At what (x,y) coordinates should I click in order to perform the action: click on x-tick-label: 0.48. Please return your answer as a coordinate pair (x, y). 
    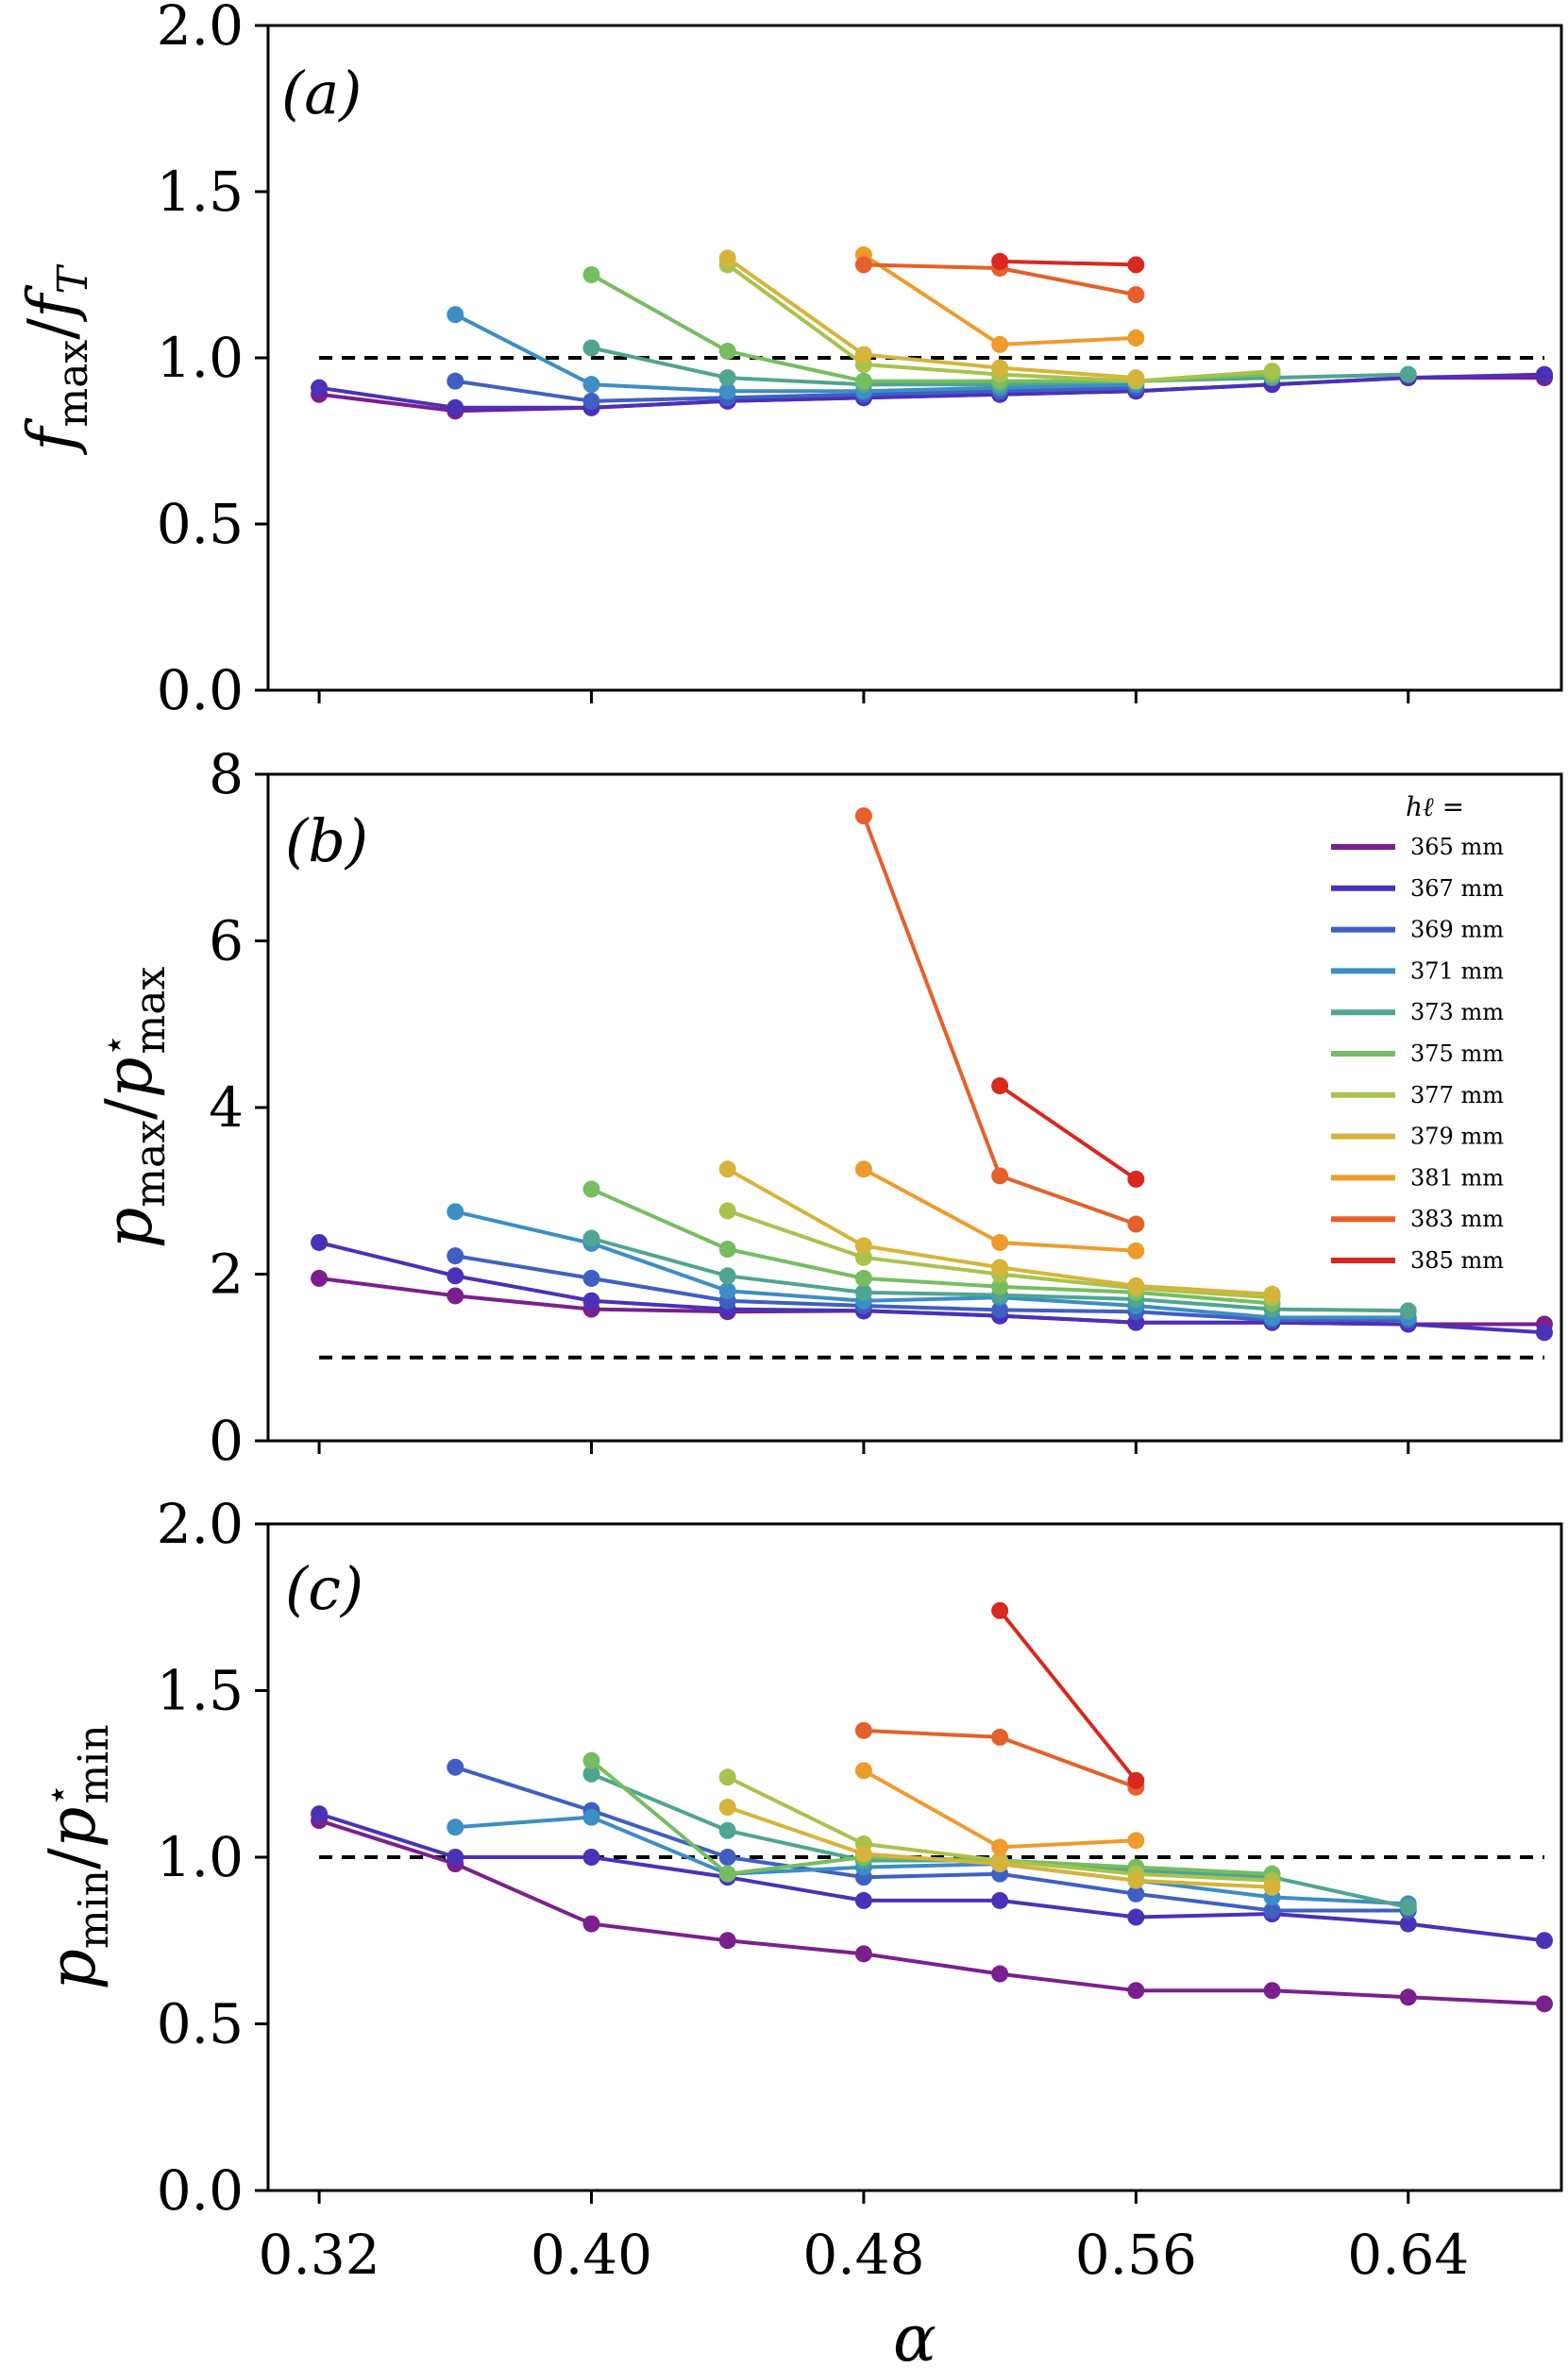
    Looking at the image, I should click on (863, 2255).